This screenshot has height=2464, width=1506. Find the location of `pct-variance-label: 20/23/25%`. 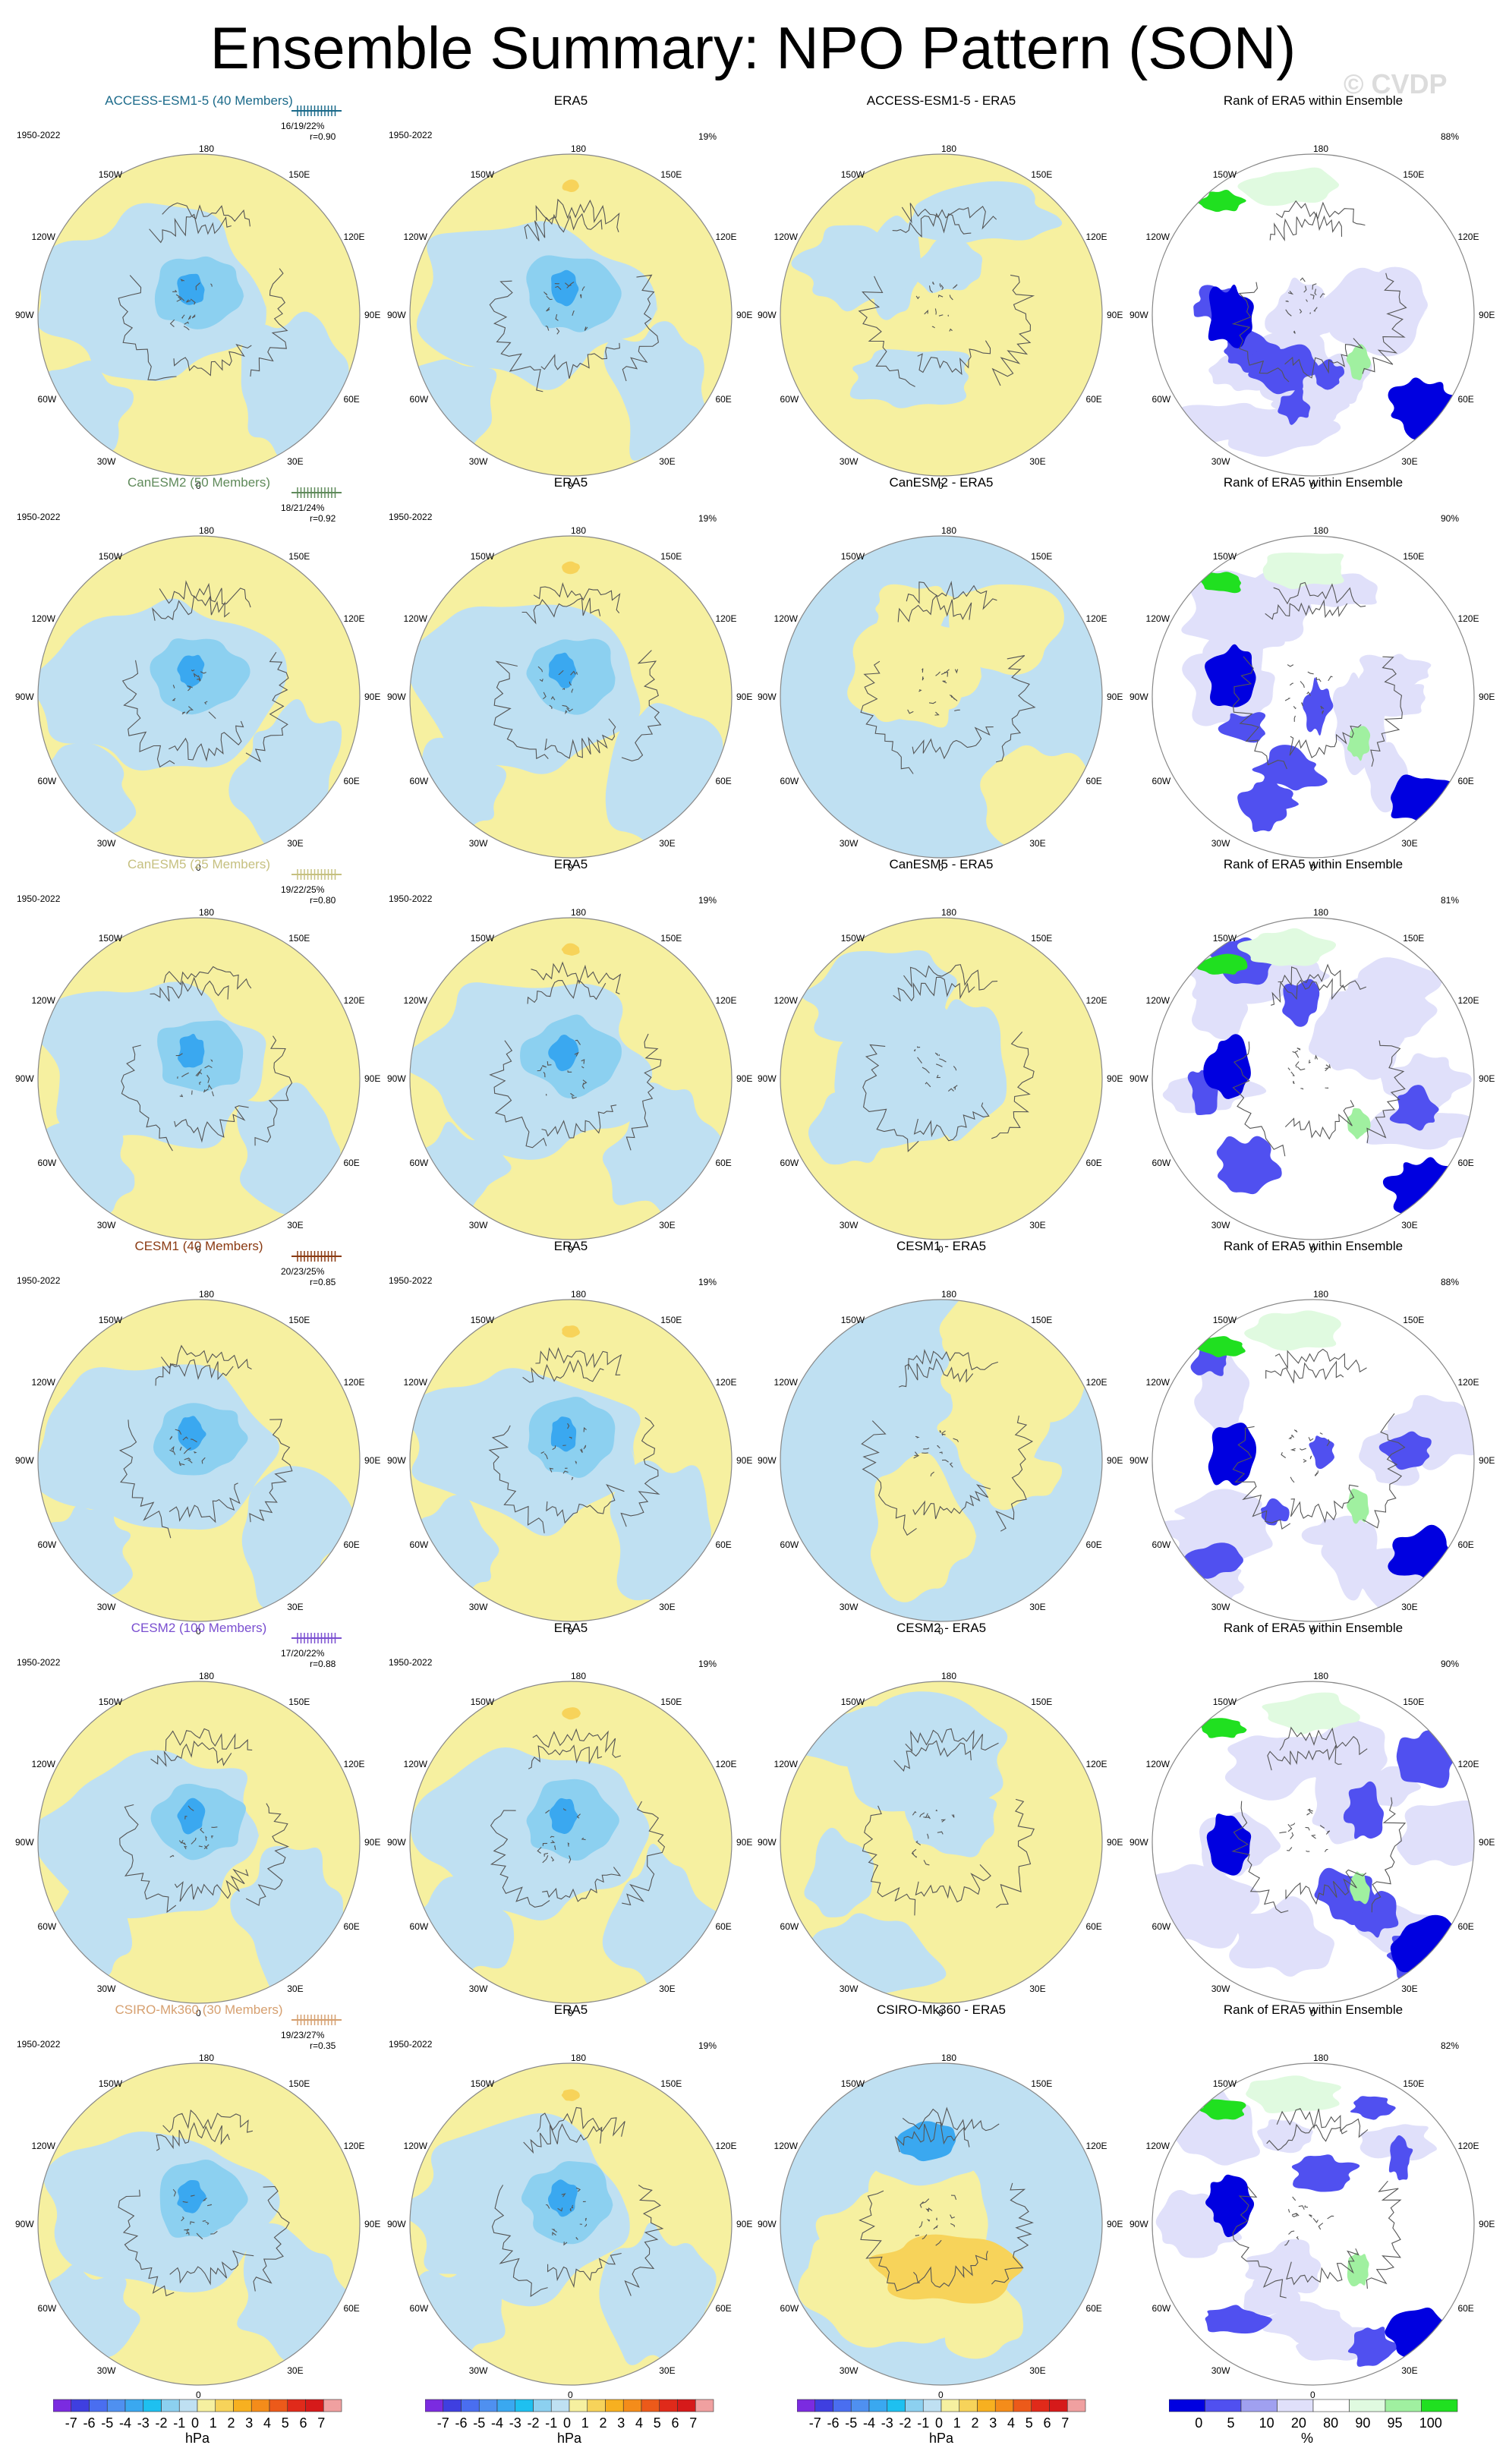

pct-variance-label: 20/23/25% is located at coordinates (303, 1271).